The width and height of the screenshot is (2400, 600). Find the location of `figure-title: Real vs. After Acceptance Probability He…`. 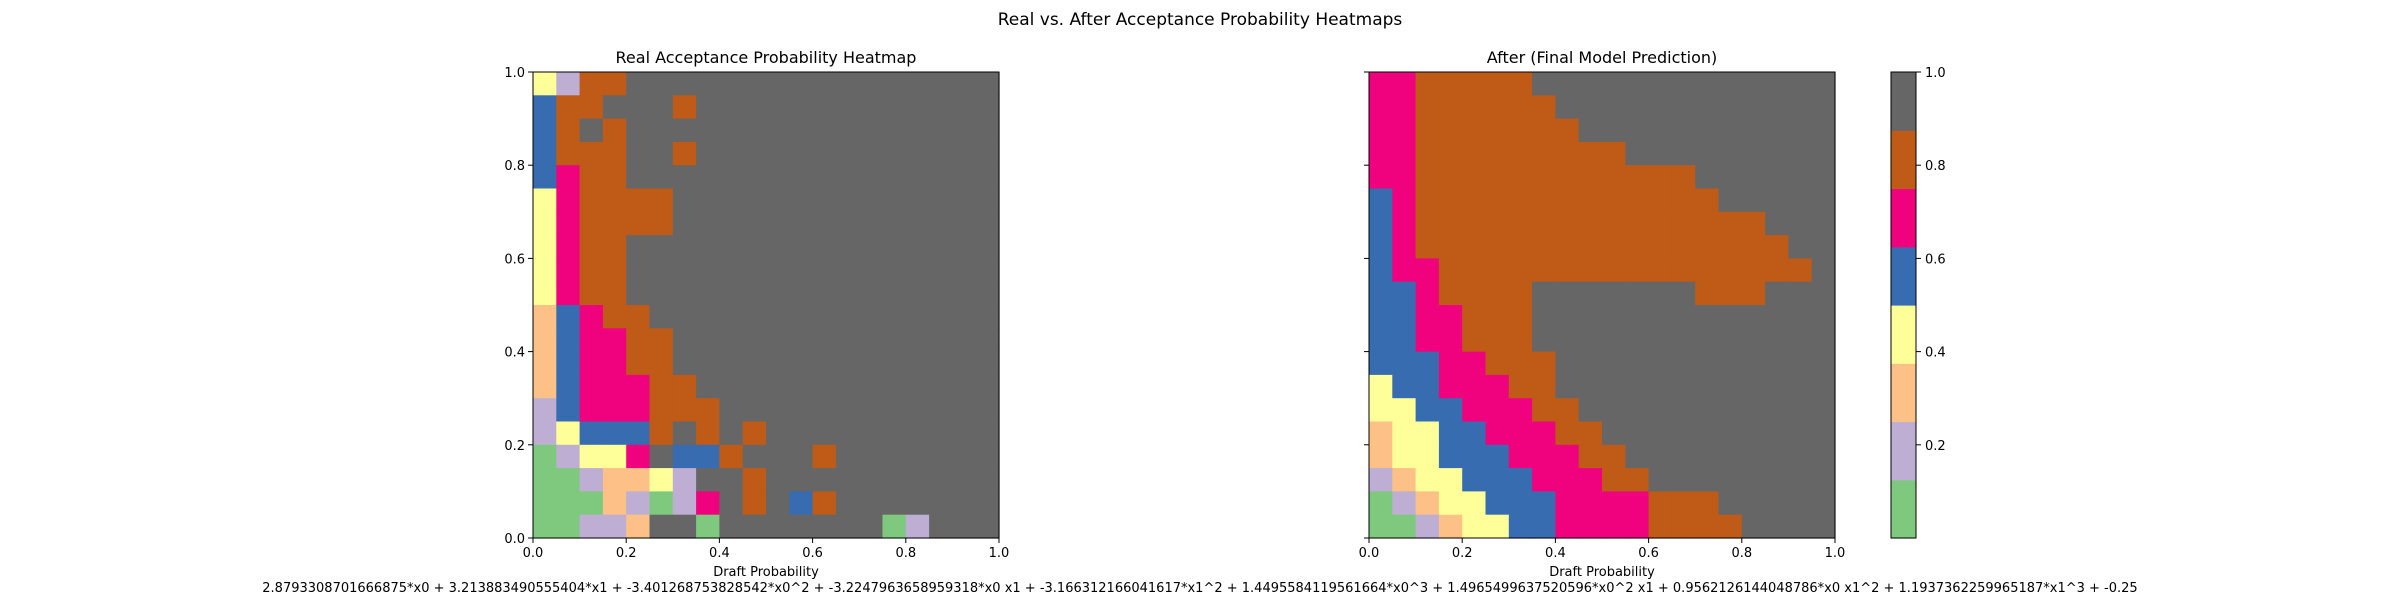

figure-title: Real vs. After Acceptance Probability He… is located at coordinates (1200, 20).